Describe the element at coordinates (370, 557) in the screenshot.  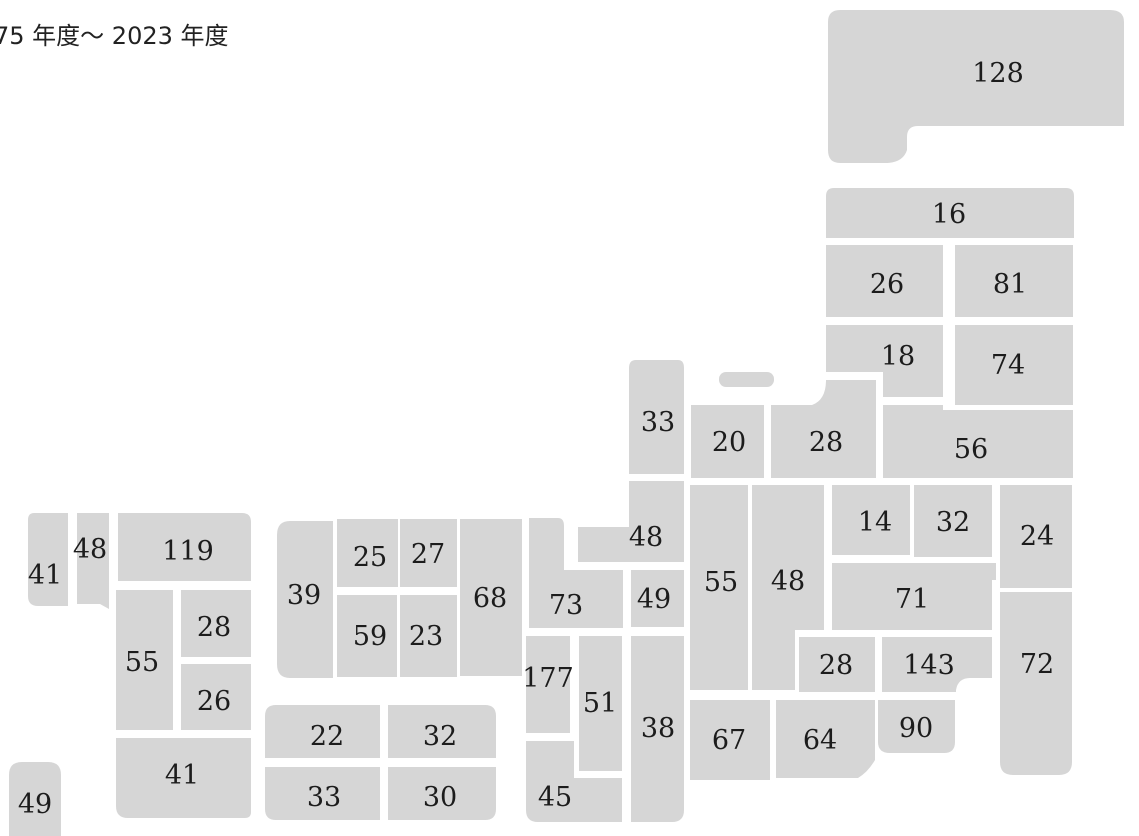
I see `label-shimane: 25` at that location.